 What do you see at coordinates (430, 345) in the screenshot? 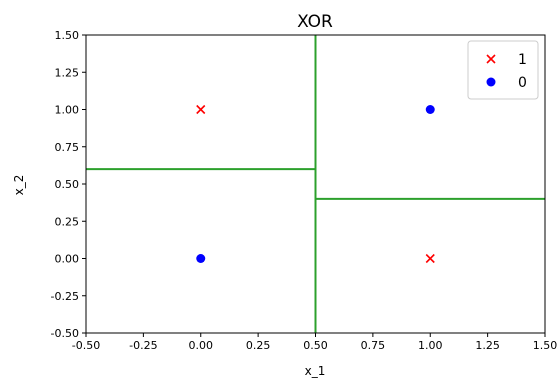
I see `x-tick-label: 1.00` at bounding box center [430, 345].